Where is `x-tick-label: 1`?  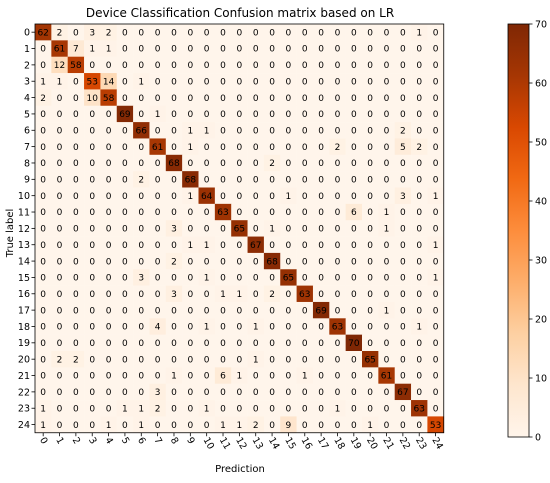 x-tick-label: 1 is located at coordinates (59, 441).